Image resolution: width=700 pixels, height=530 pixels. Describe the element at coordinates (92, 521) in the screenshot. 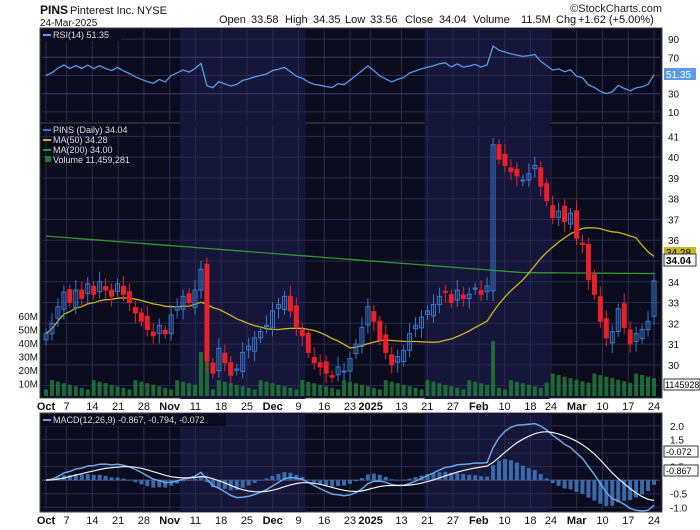

I see `x-axis-label: 14` at that location.